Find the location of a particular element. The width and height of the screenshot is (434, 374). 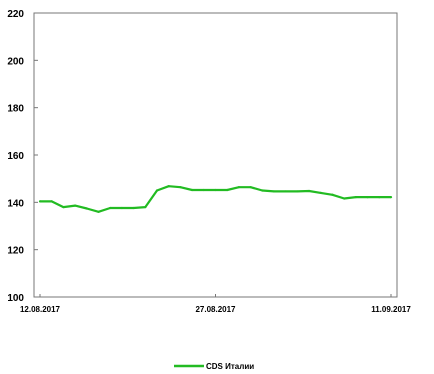

y-tick-label: 120 is located at coordinates (15, 251).